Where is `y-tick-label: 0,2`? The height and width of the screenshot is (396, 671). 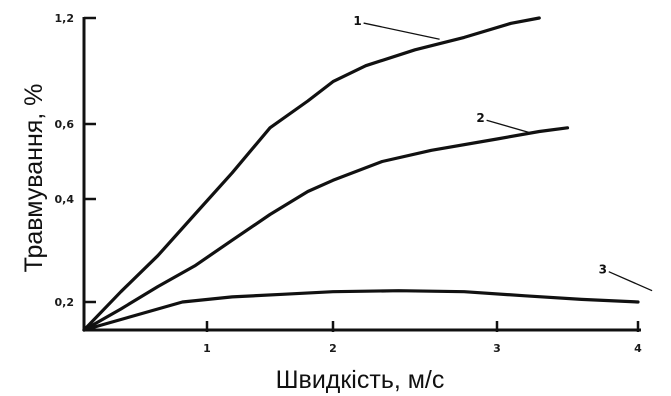 y-tick-label: 0,2 is located at coordinates (65, 302).